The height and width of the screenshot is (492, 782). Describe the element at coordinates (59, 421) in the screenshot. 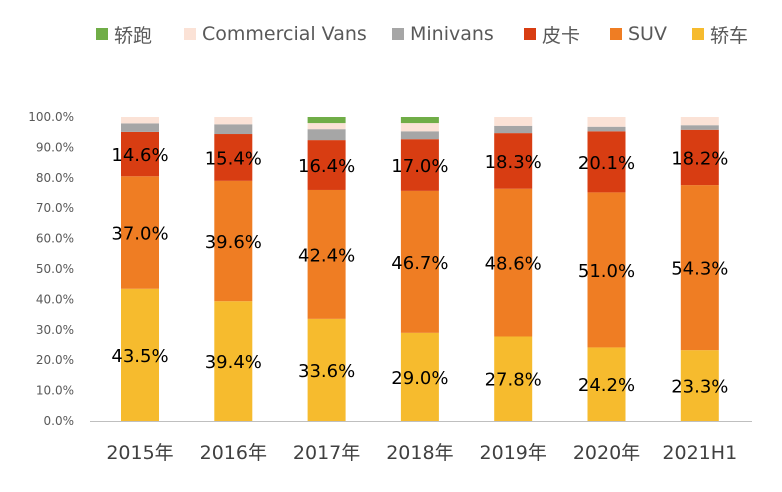

I see `y-tick-label: 0.0%` at that location.